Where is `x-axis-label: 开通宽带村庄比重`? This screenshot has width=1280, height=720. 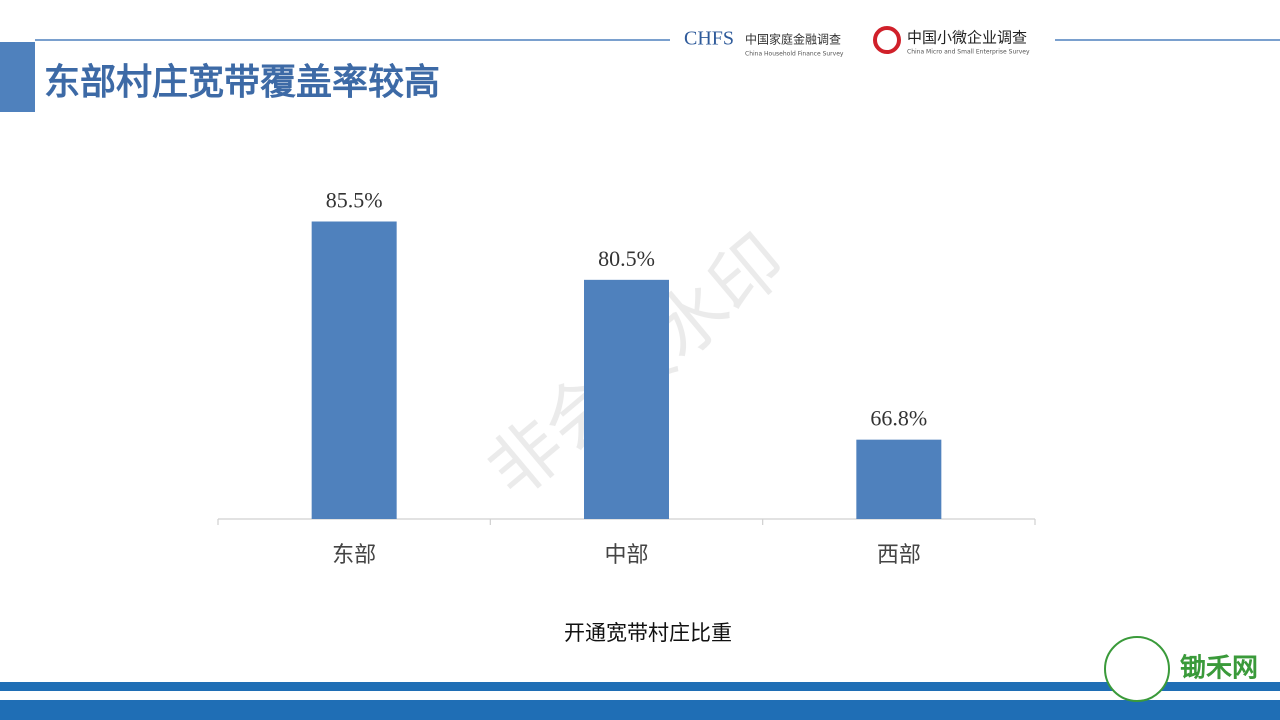
x-axis-label: 开通宽带村庄比重 is located at coordinates (648, 633).